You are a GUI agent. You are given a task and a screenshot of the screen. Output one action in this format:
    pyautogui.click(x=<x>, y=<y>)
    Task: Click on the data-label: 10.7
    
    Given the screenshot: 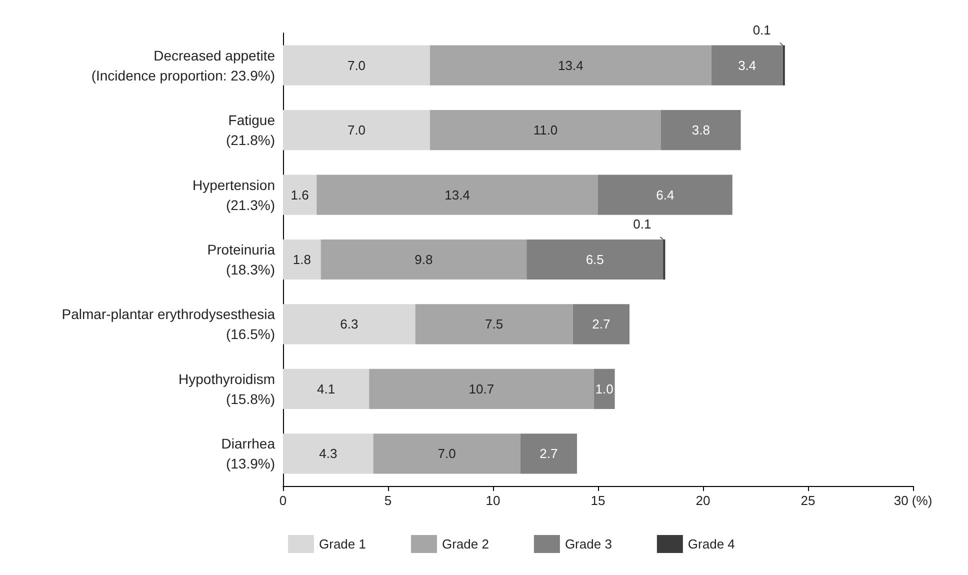 What is the action you would take?
    pyautogui.click(x=481, y=388)
    